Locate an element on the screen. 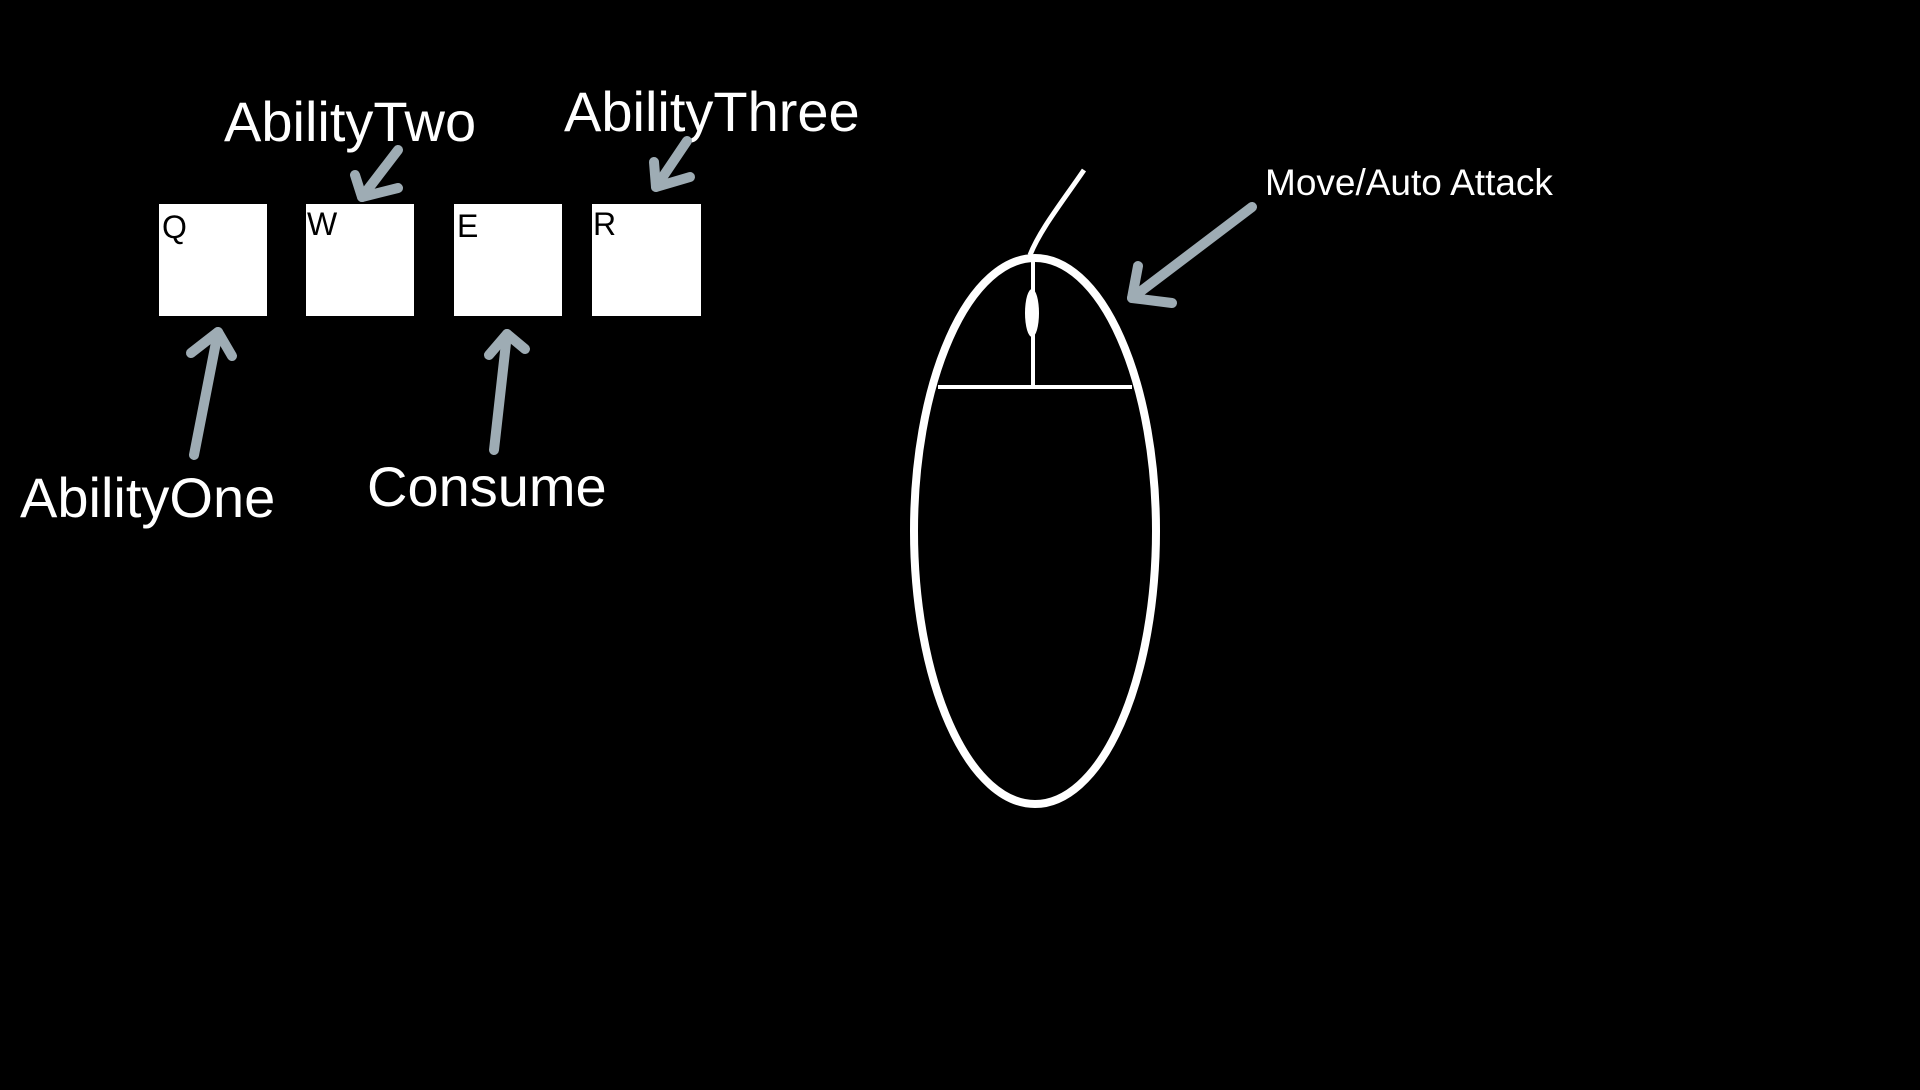  arrow-consume is located at coordinates (507, 392).